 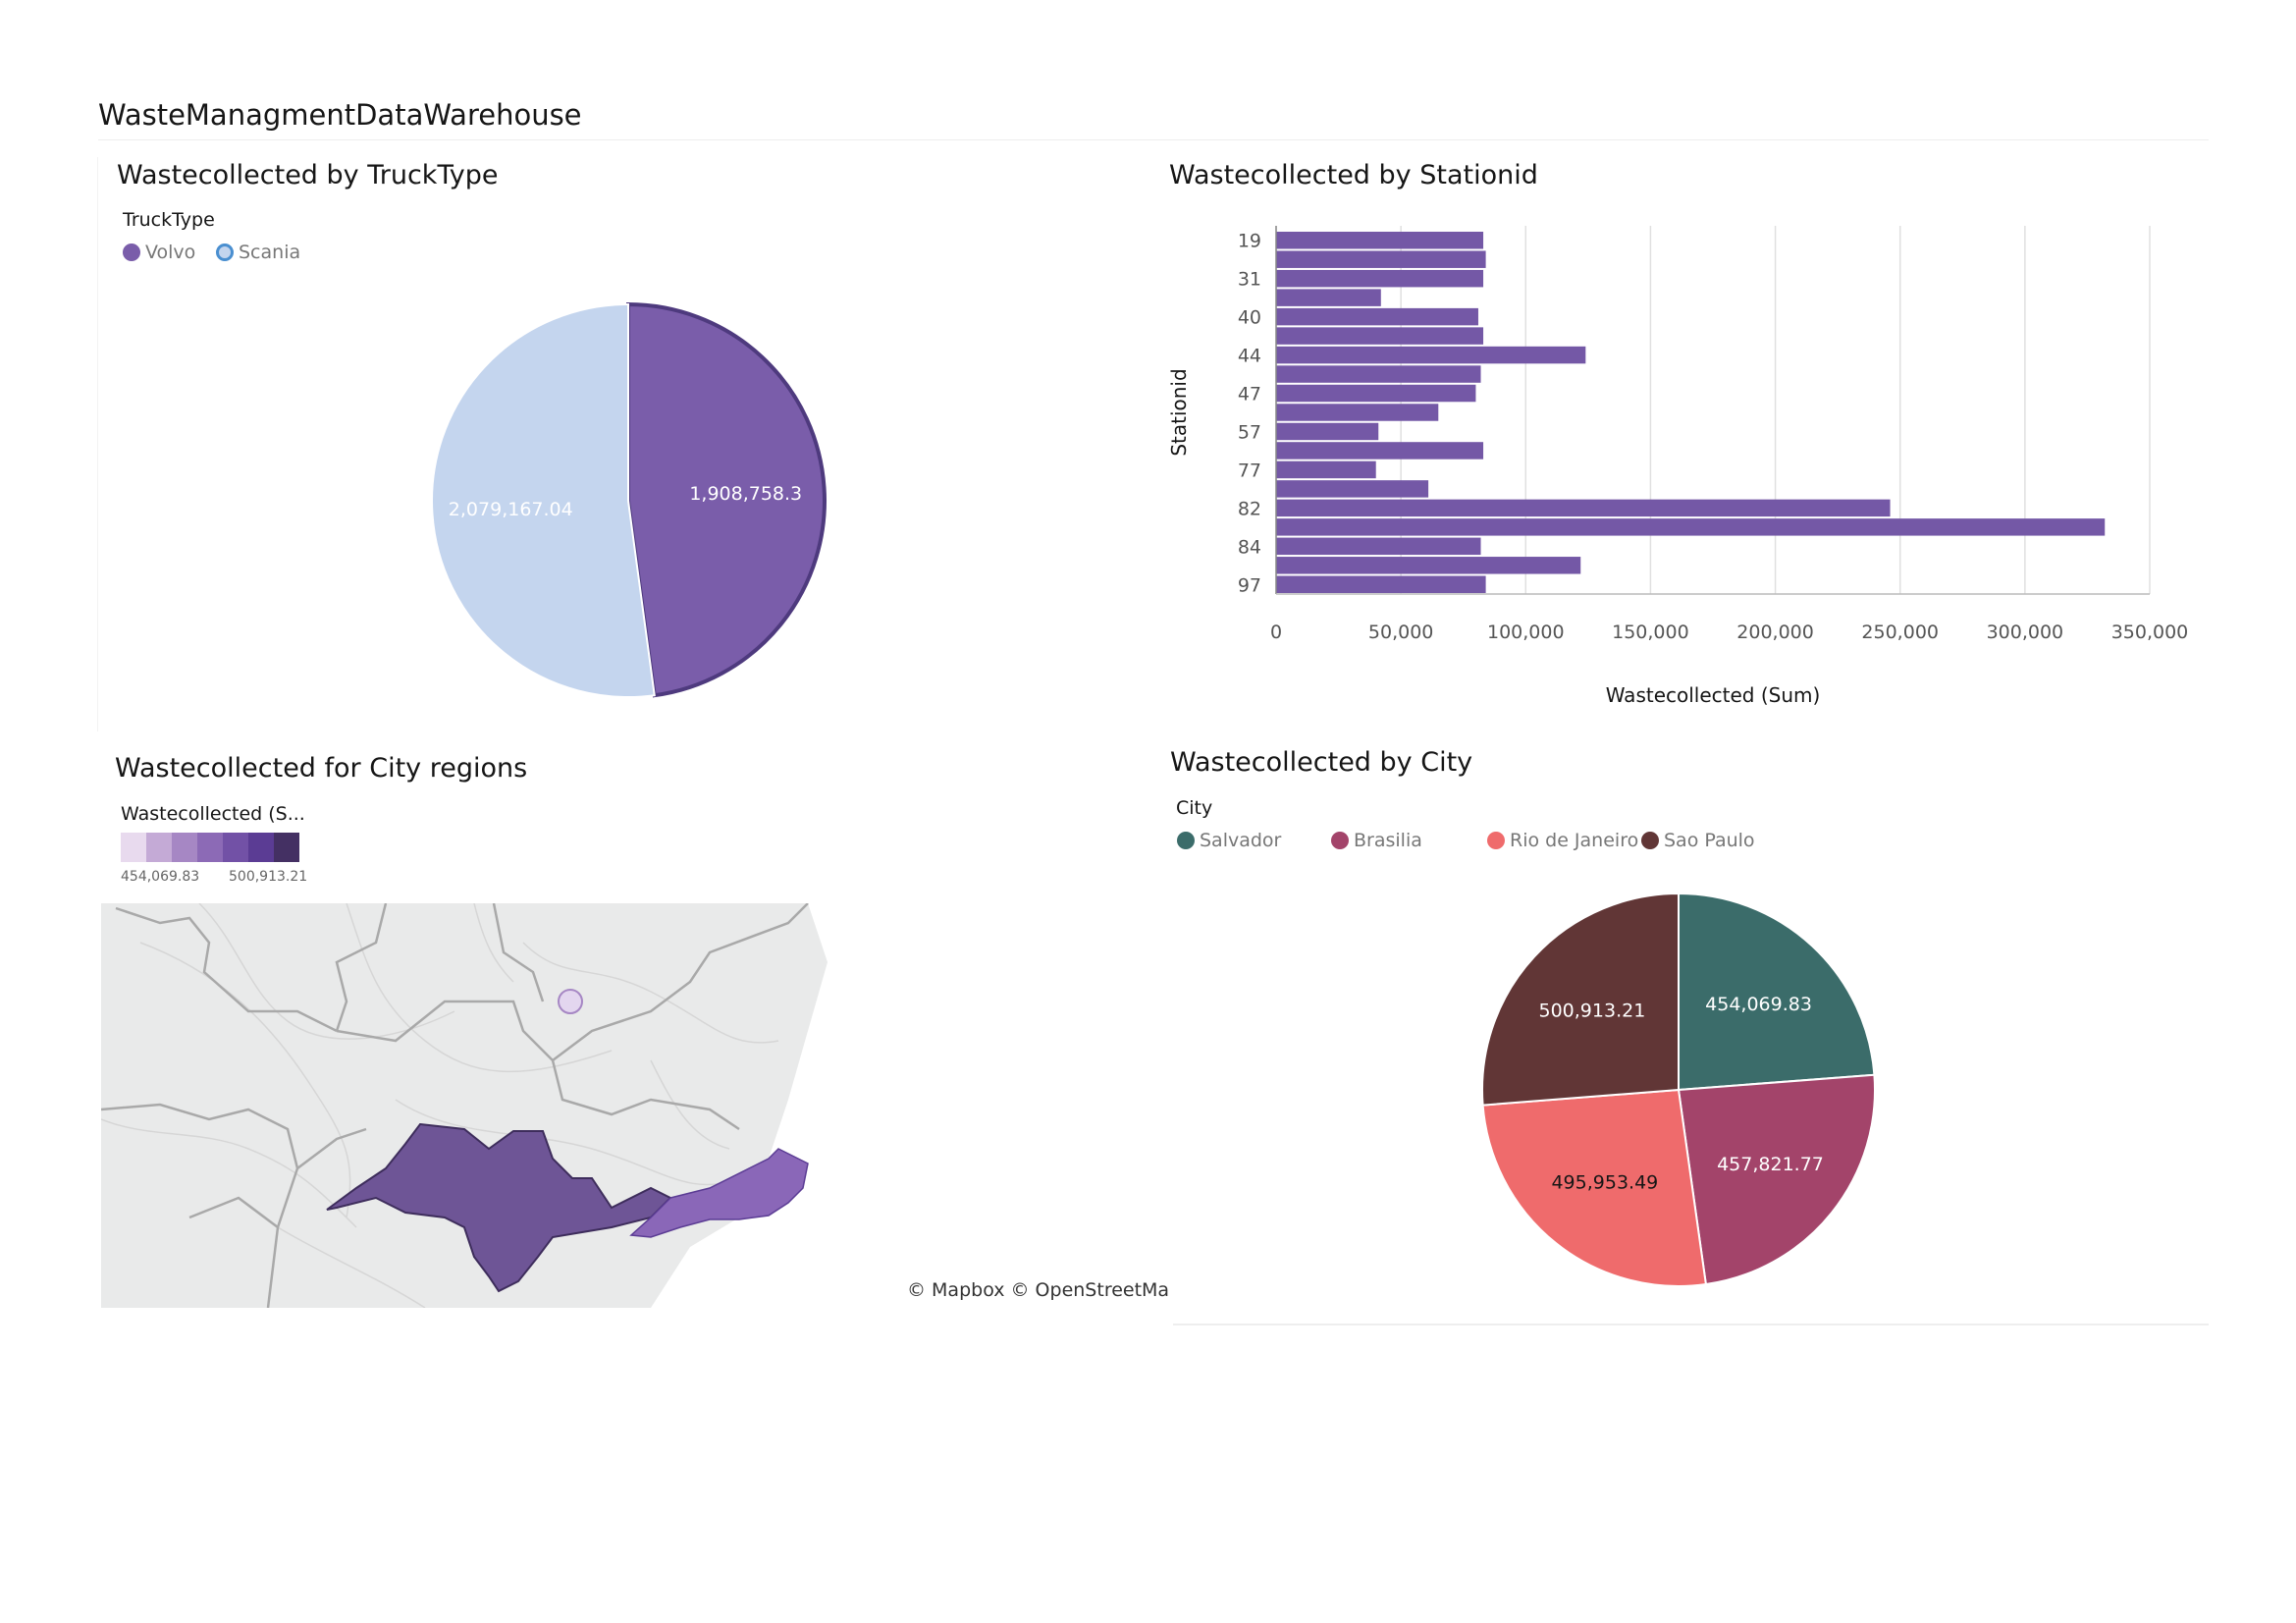 What do you see at coordinates (1039, 1290) in the screenshot?
I see `map-attribution: © Mapbox © OpenStreetMa` at bounding box center [1039, 1290].